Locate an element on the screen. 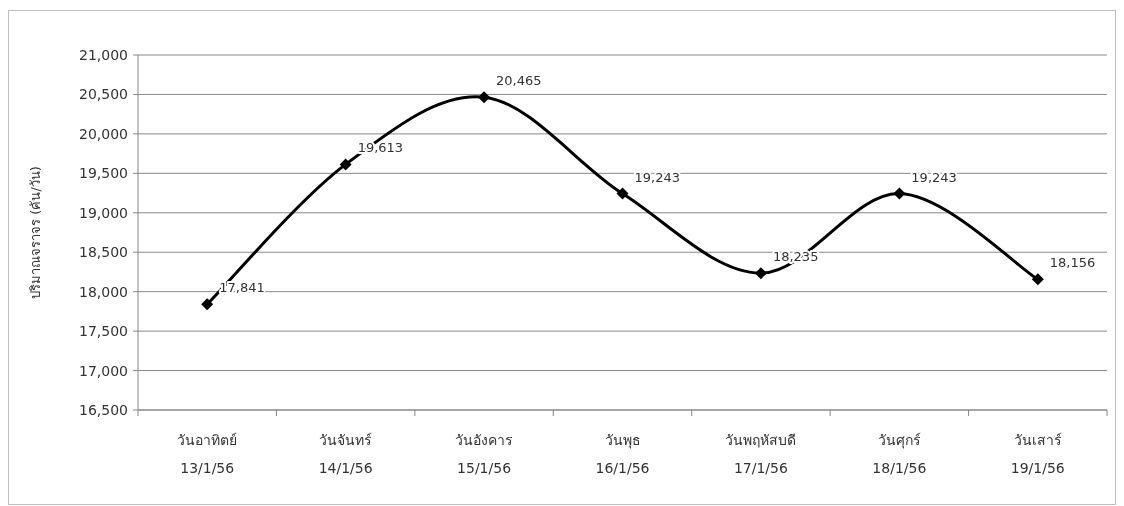 Image resolution: width=1124 pixels, height=506 pixels. y-tick-label: 19,500 is located at coordinates (103, 173).